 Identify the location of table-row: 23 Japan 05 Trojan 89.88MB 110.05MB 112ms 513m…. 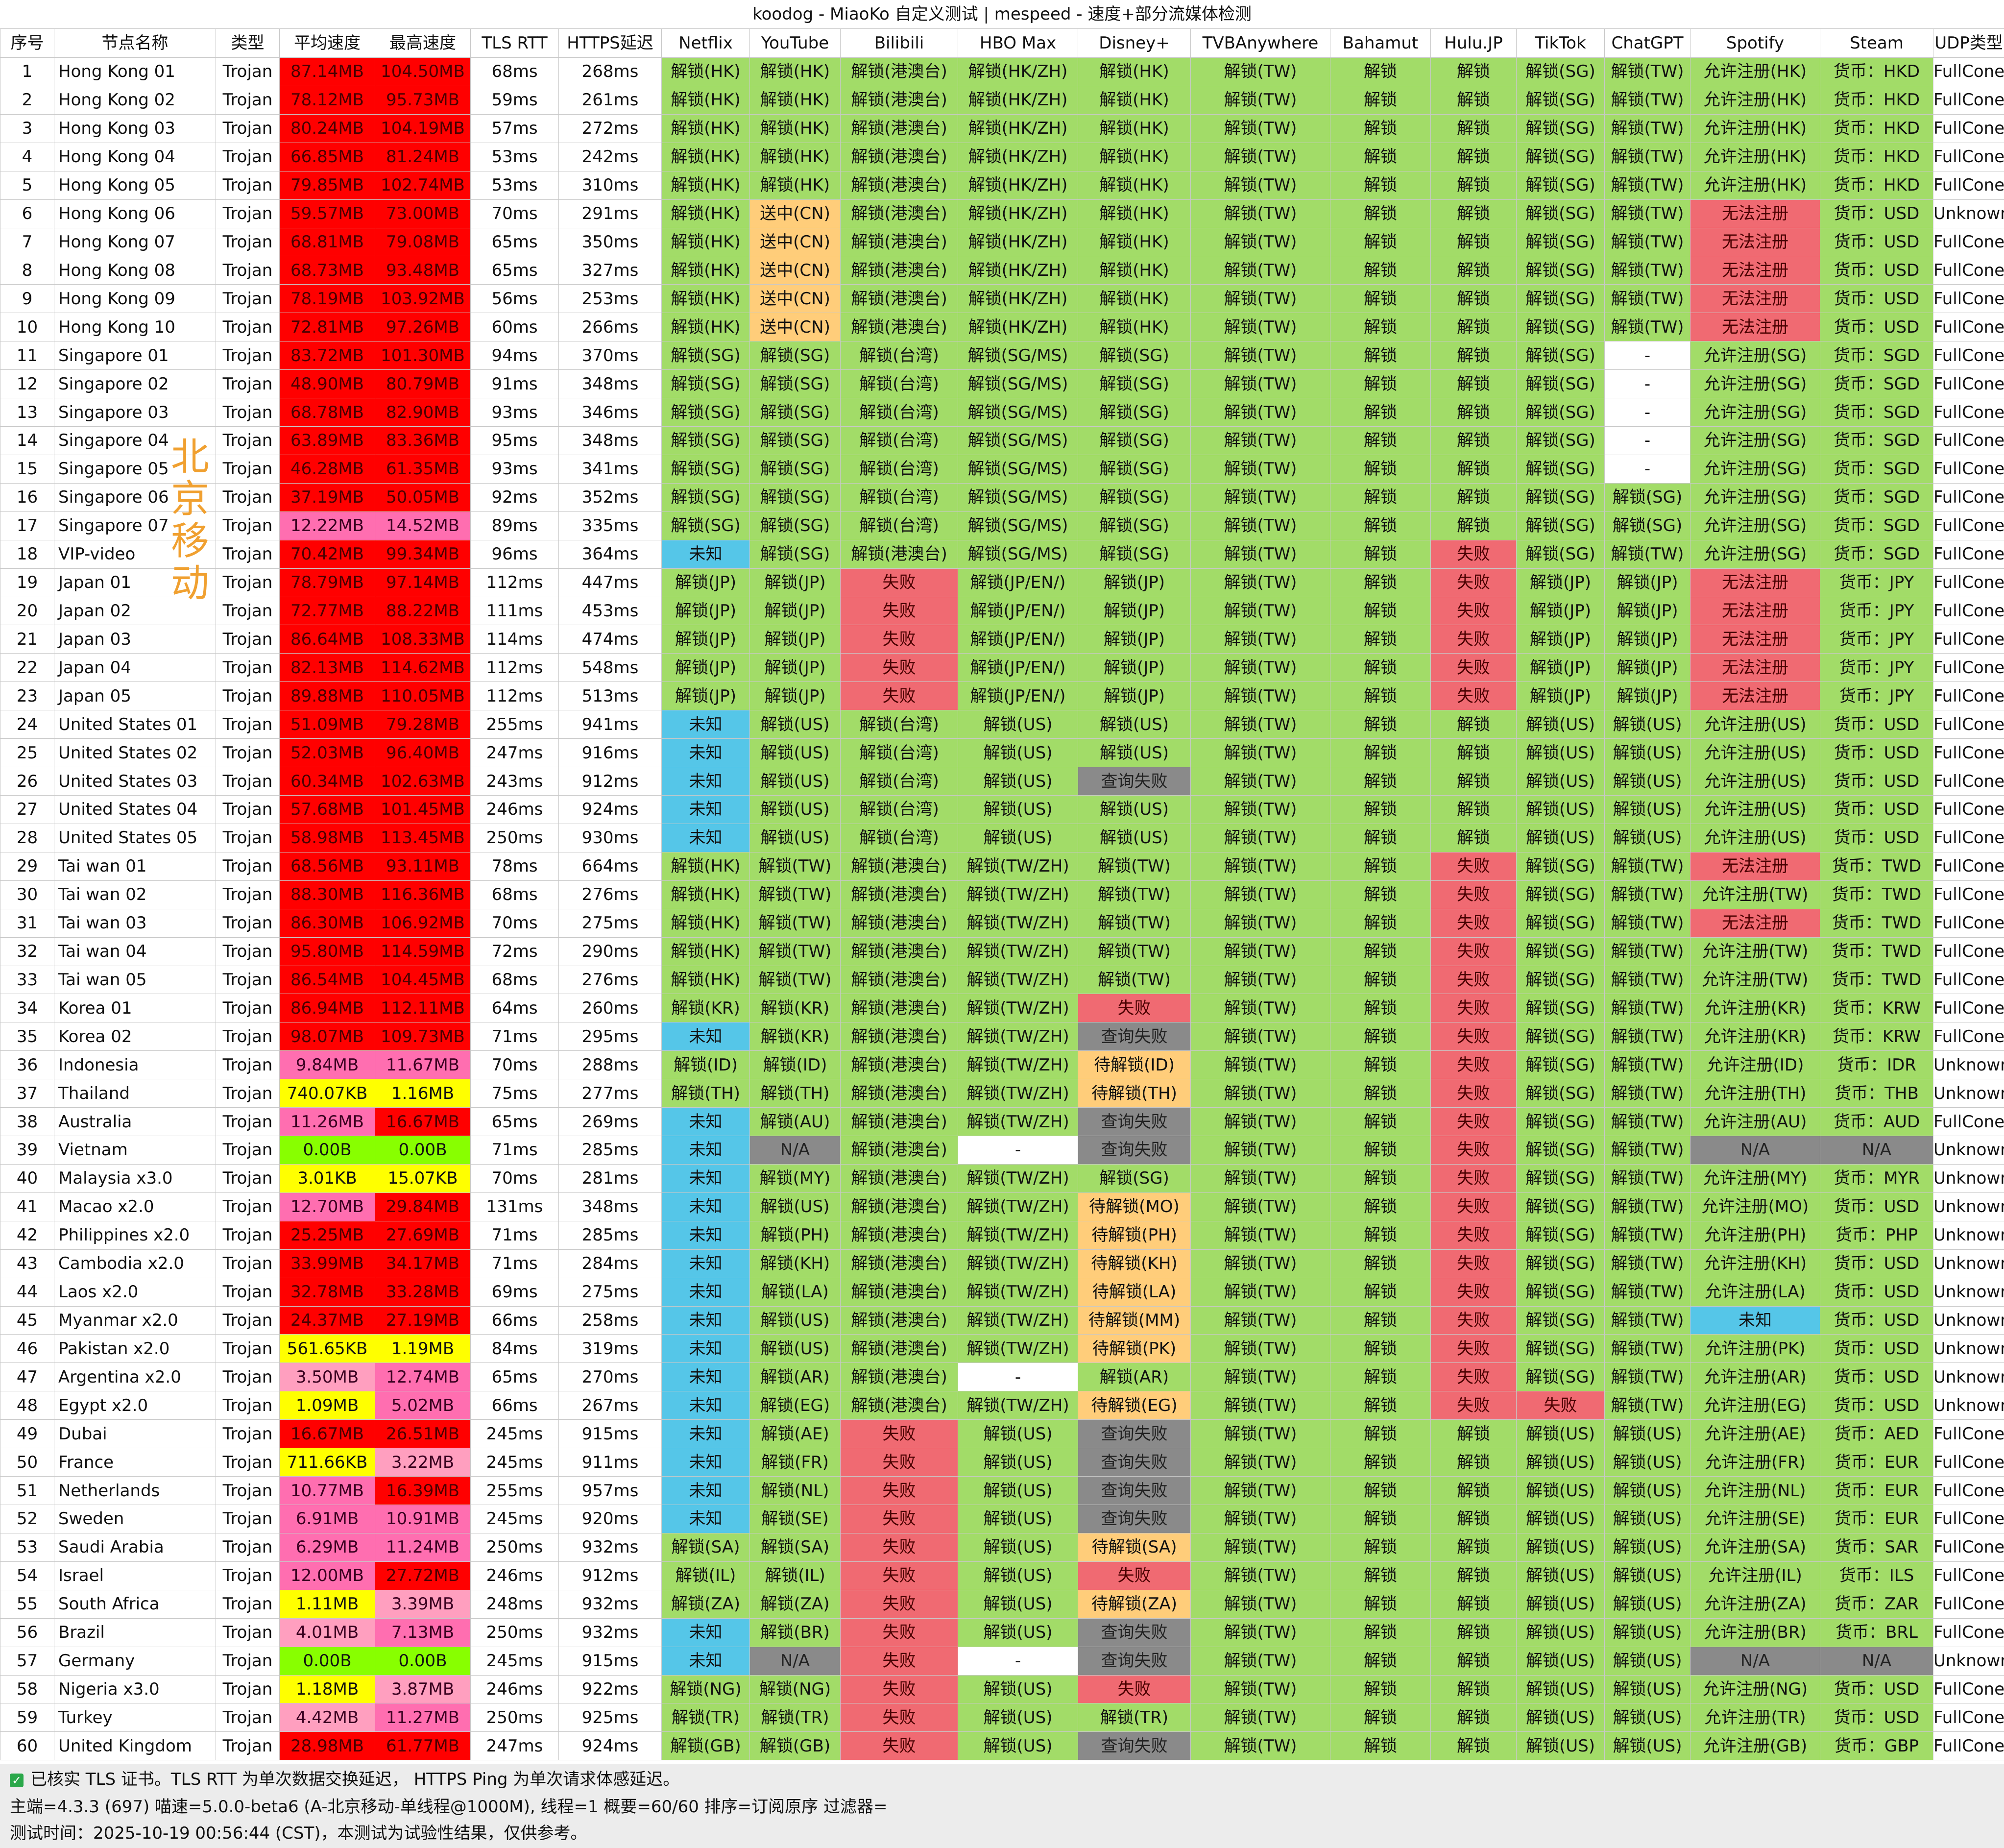
(1002, 696).